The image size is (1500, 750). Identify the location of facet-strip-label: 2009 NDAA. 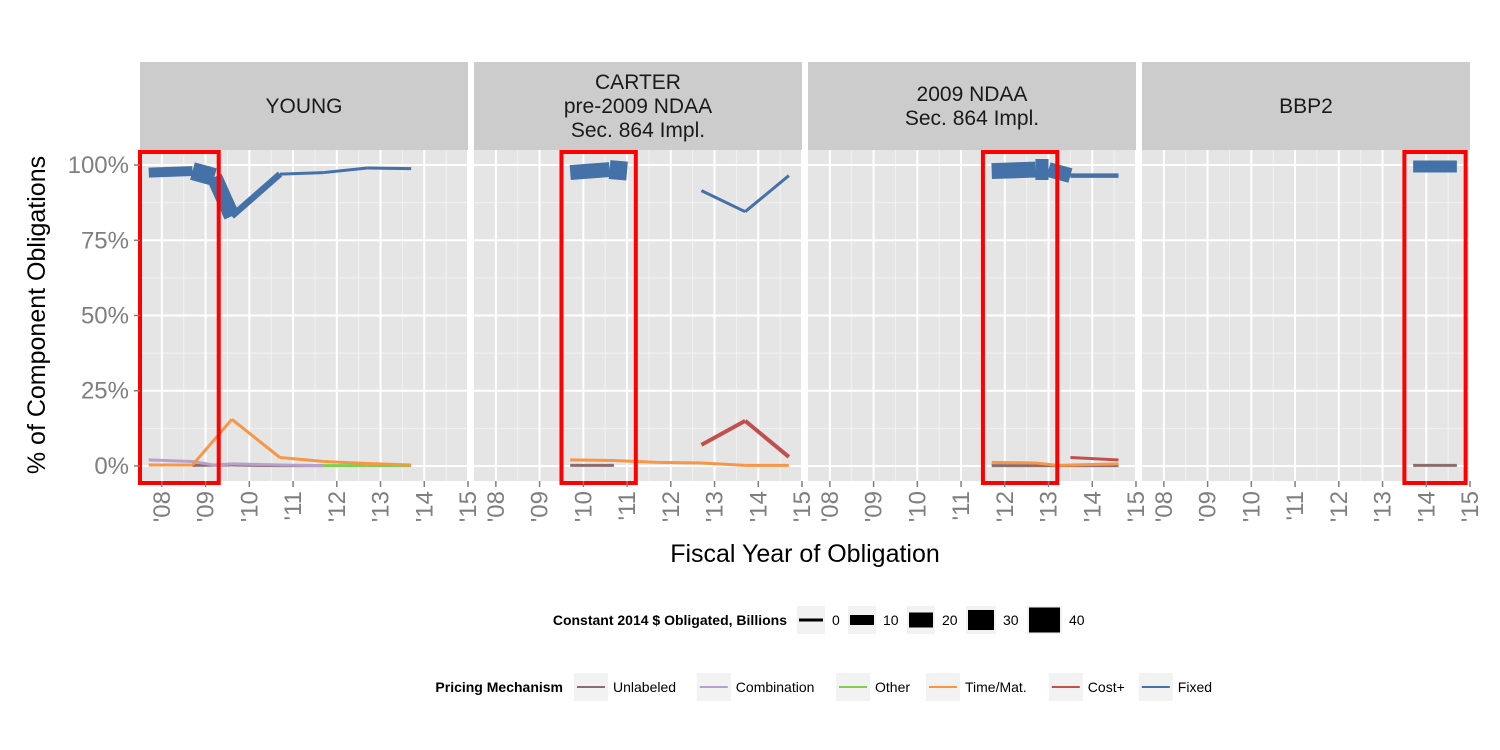
(972, 94).